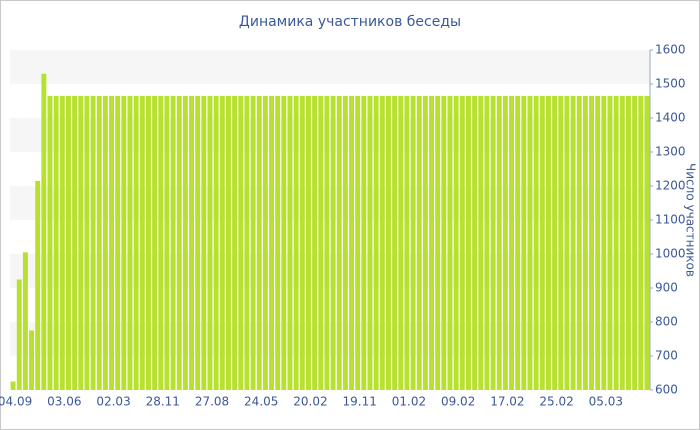  Describe the element at coordinates (261, 402) in the screenshot. I see `x-tick-label: 24.05` at that location.